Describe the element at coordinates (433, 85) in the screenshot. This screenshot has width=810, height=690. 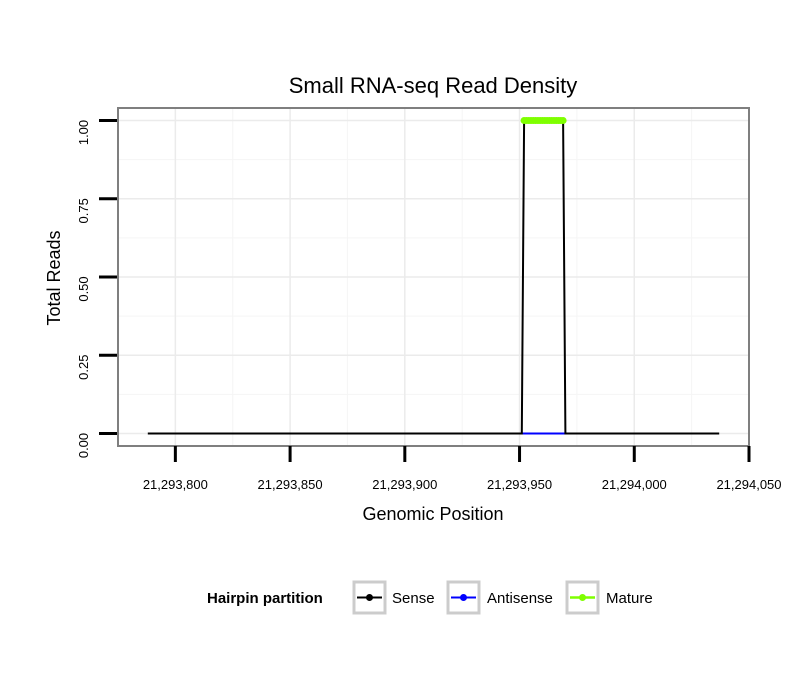
I see `chart-title: Small RNA-seq Read Density` at that location.